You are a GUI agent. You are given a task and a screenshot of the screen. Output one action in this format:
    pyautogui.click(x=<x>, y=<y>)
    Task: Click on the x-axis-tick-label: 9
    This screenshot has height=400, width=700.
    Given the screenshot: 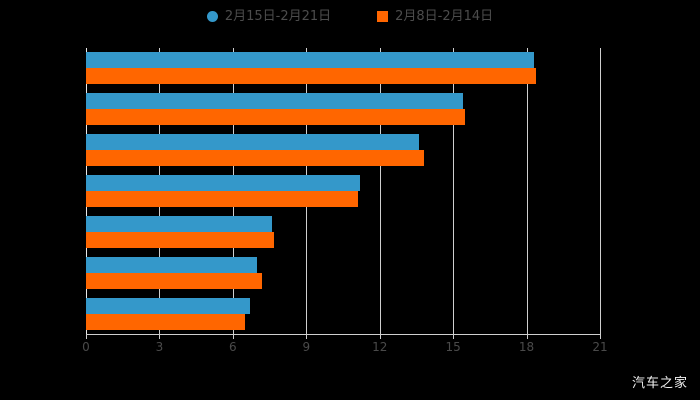 What is the action you would take?
    pyautogui.click(x=306, y=347)
    